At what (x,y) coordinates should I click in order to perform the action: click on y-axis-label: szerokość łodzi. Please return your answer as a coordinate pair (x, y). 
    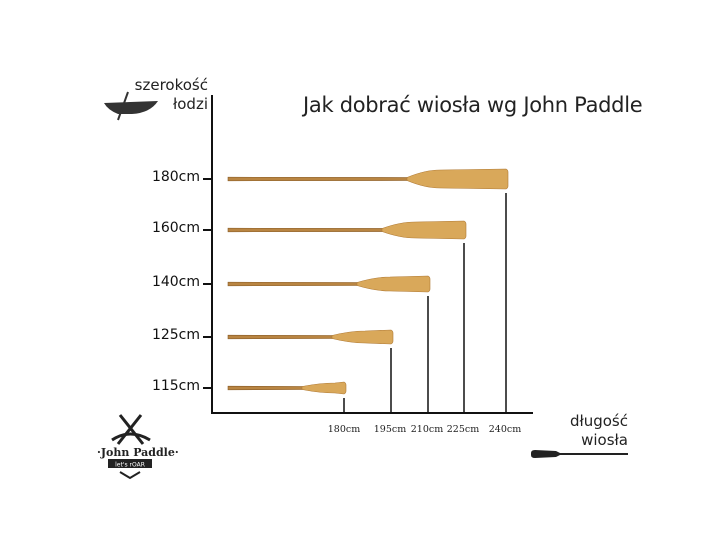
    Looking at the image, I should click on (164, 95).